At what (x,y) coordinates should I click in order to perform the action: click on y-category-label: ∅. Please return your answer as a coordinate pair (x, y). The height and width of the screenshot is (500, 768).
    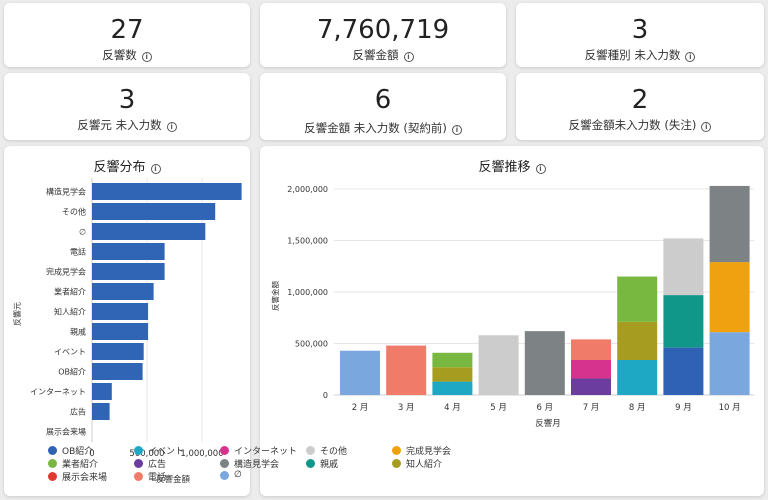
    Looking at the image, I should click on (82, 232).